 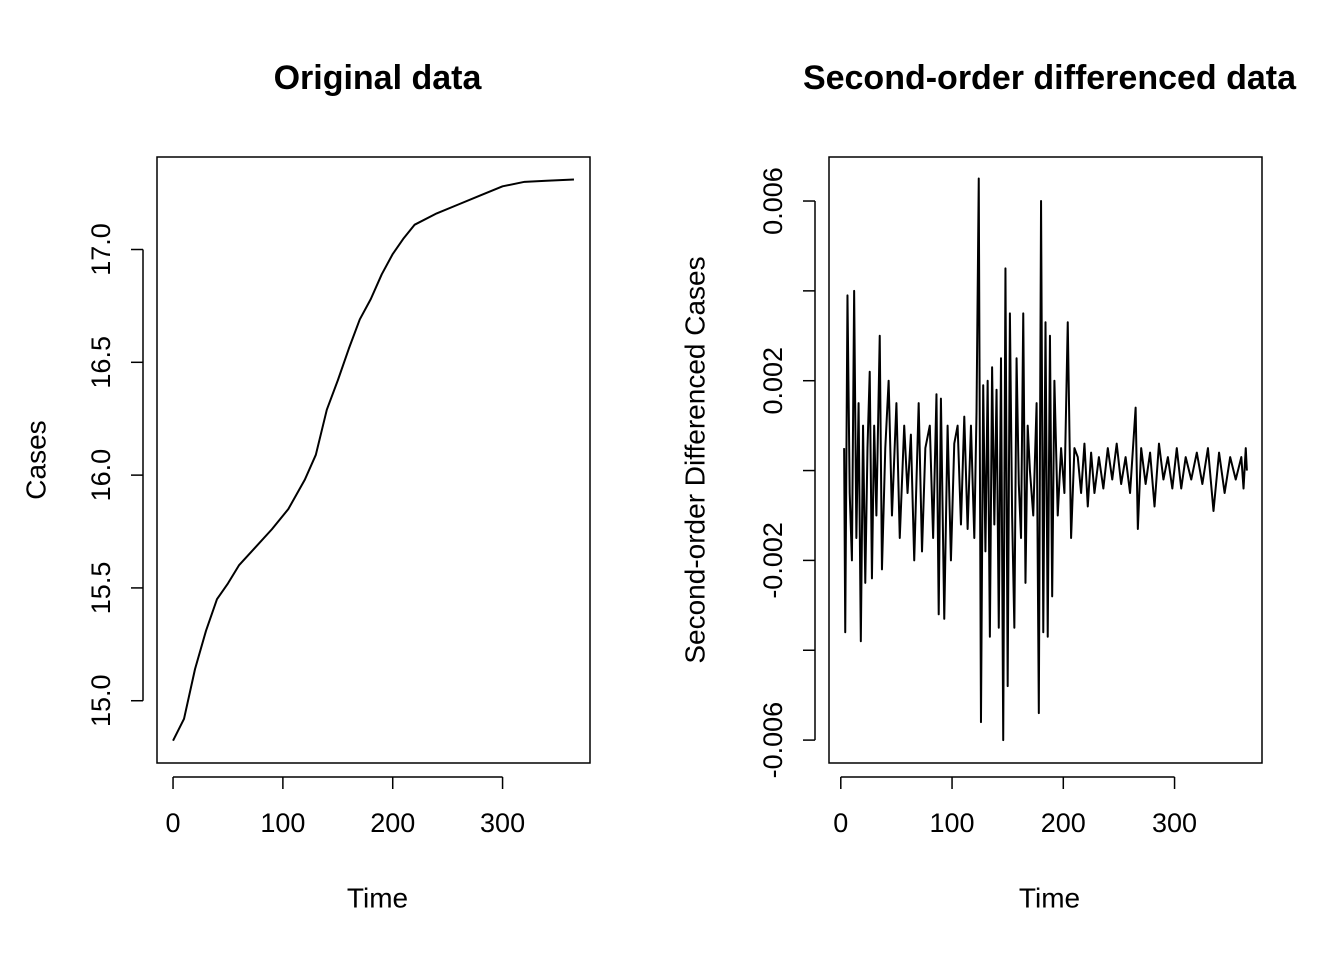 What do you see at coordinates (101, 700) in the screenshot?
I see `y-tick-label: 15.0` at bounding box center [101, 700].